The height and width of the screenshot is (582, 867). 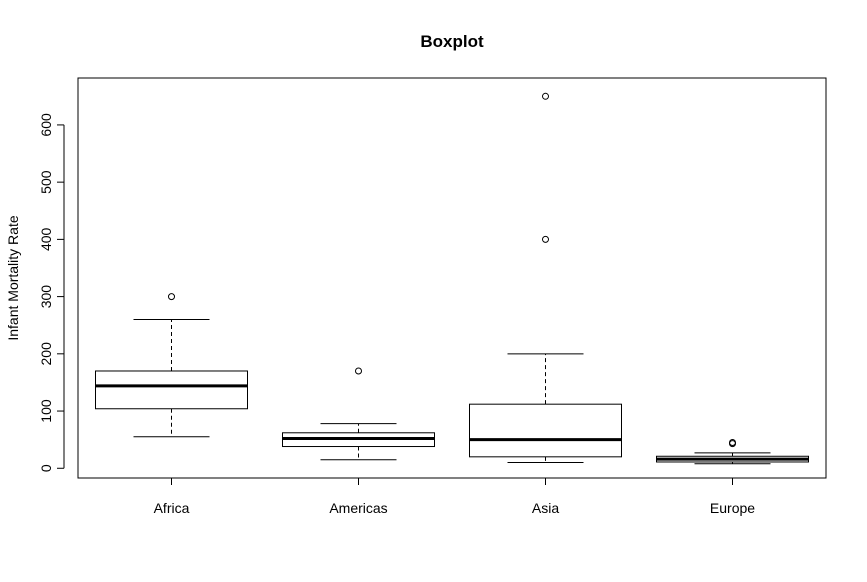 What do you see at coordinates (171, 365) in the screenshot?
I see `box-africa` at bounding box center [171, 365].